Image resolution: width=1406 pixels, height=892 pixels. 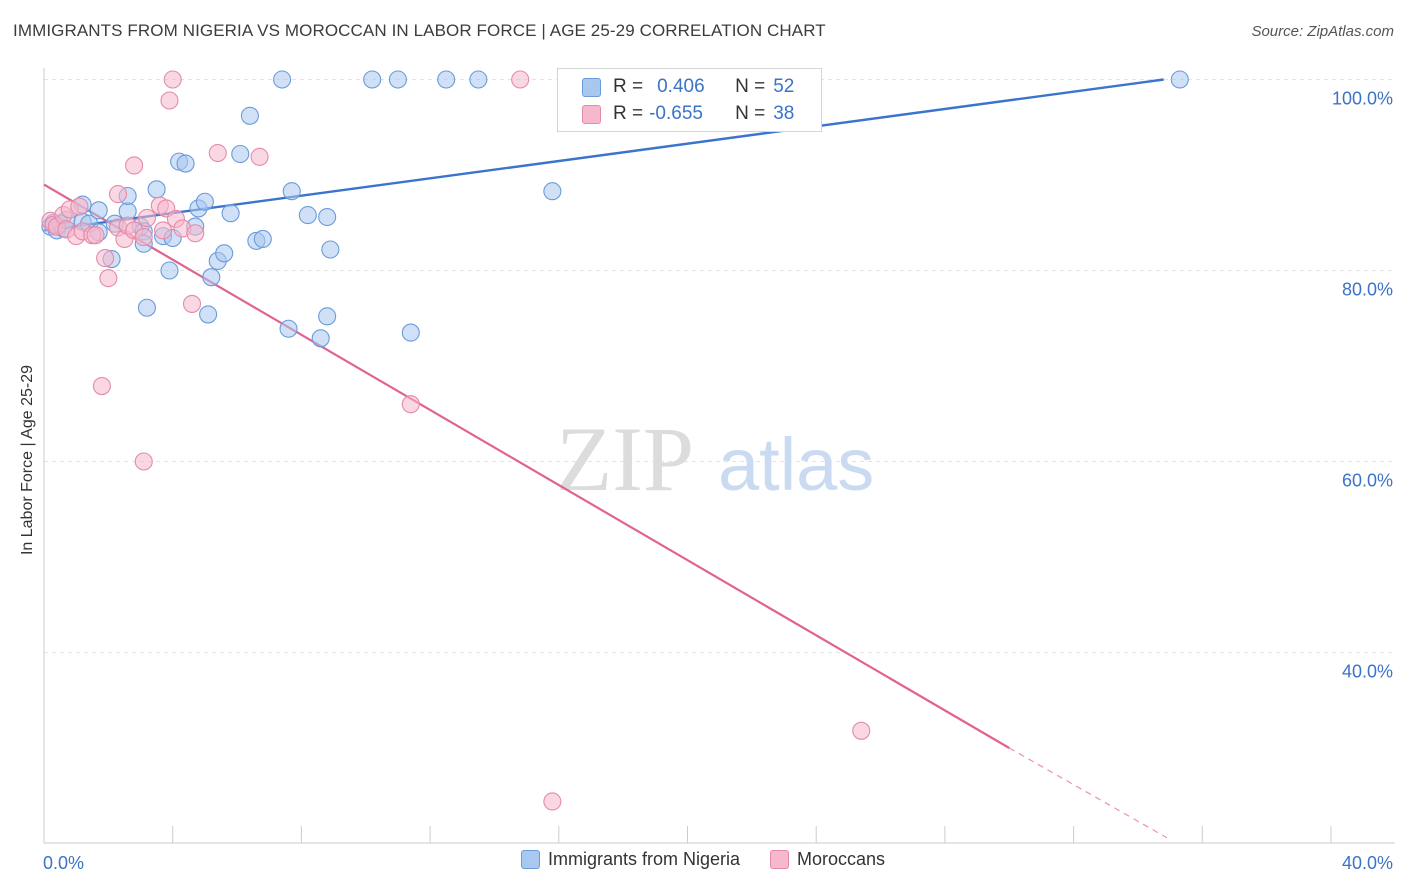 I want to click on stats-swatch-nigeria, so click(x=591, y=87).